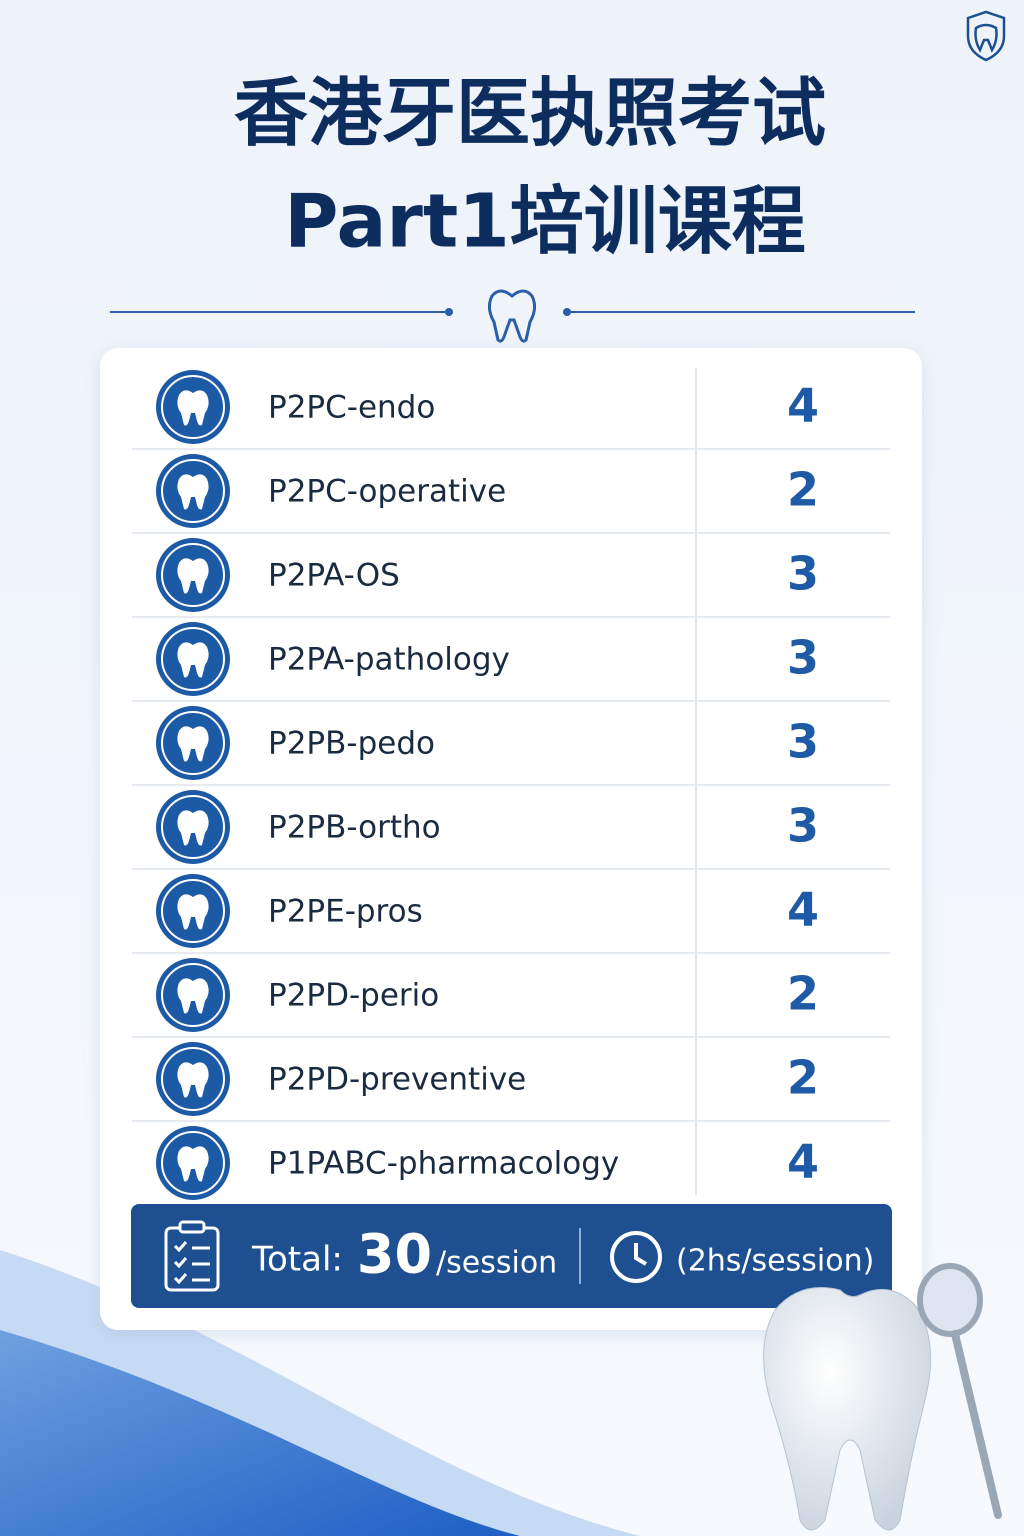 The width and height of the screenshot is (1024, 1536). Describe the element at coordinates (443, 1164) in the screenshot. I see `course-name: P1PABC-pharmacology` at that location.